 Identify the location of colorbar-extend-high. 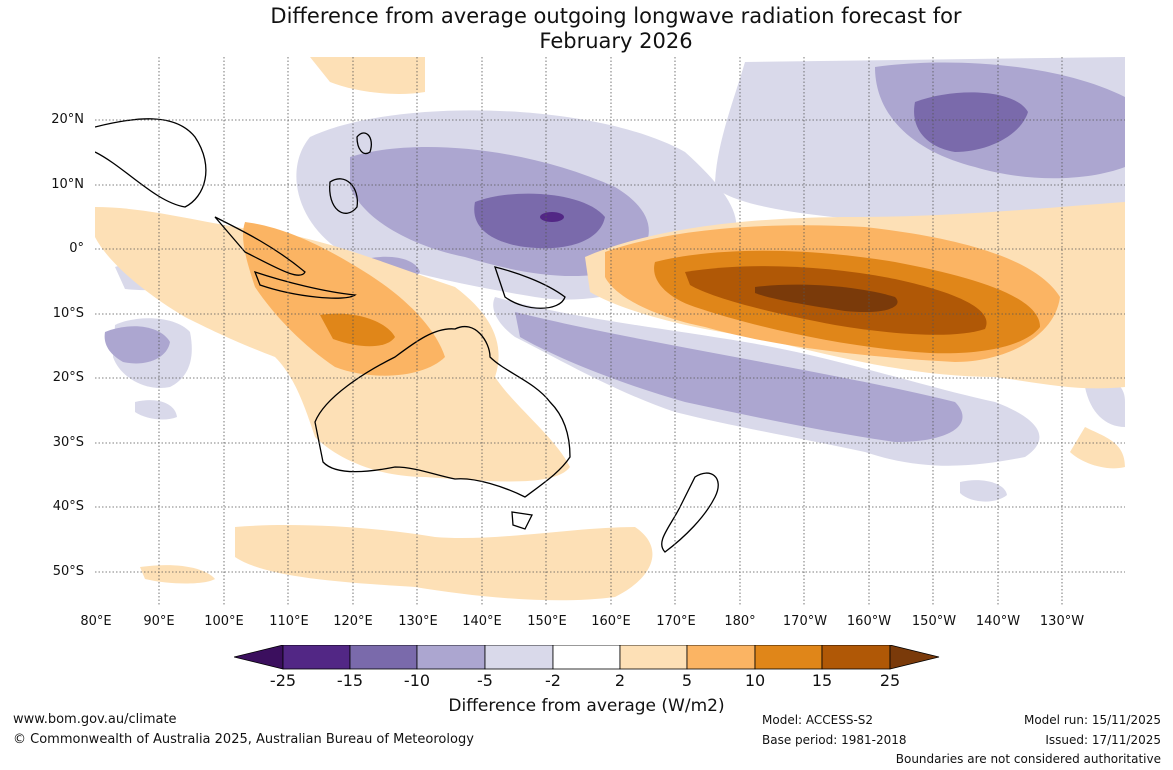
(914, 657).